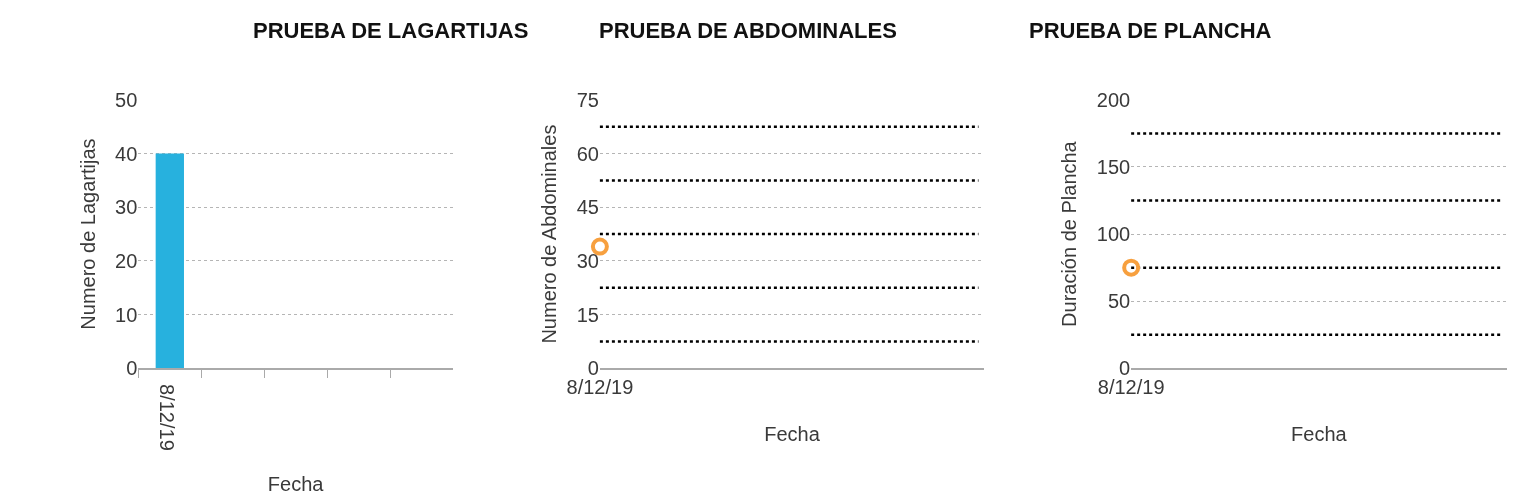 The image size is (1517, 495). Describe the element at coordinates (587, 99) in the screenshot. I see `y-tick-label: 75` at that location.